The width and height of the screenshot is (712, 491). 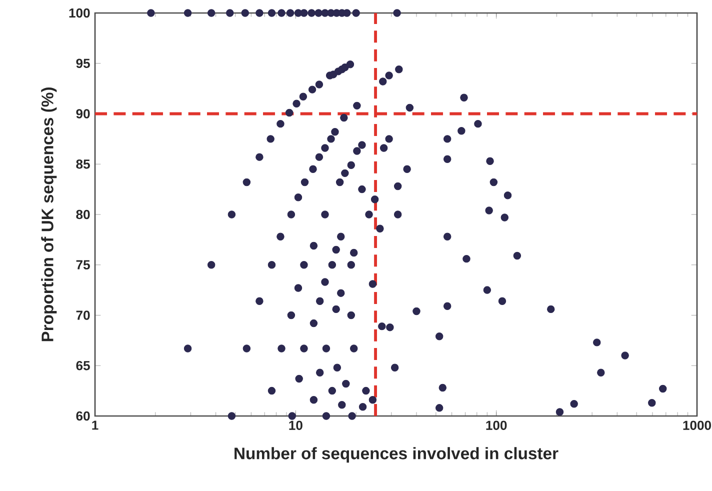 I want to click on y-tick-label: 75, so click(x=83, y=265).